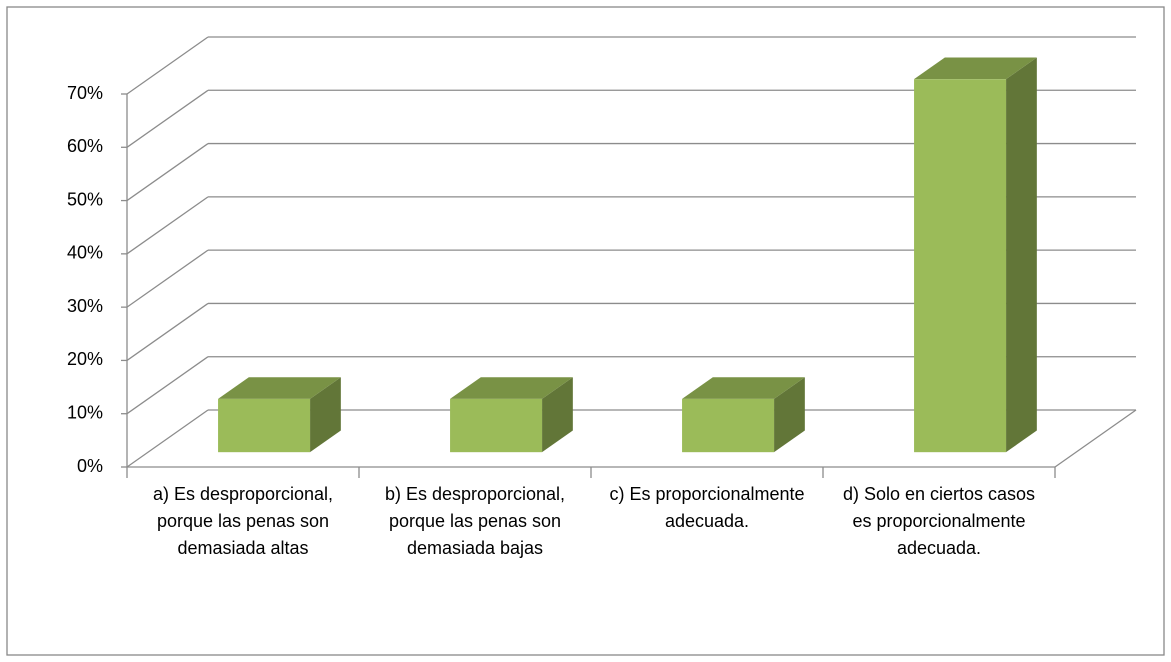 The height and width of the screenshot is (662, 1171). I want to click on floor-right, so click(1095, 438).